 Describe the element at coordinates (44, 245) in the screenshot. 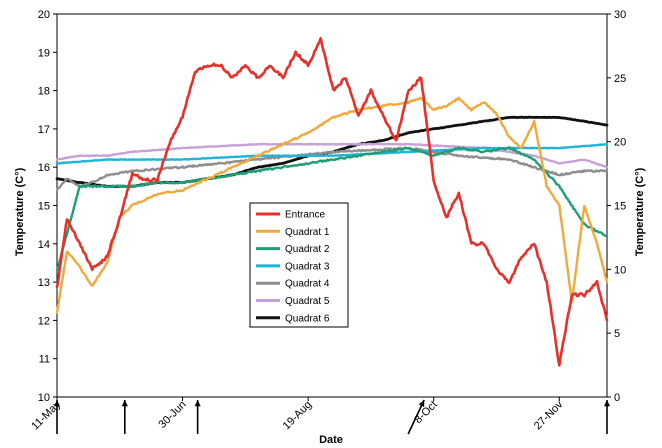

I see `y-tick-label: 14` at that location.